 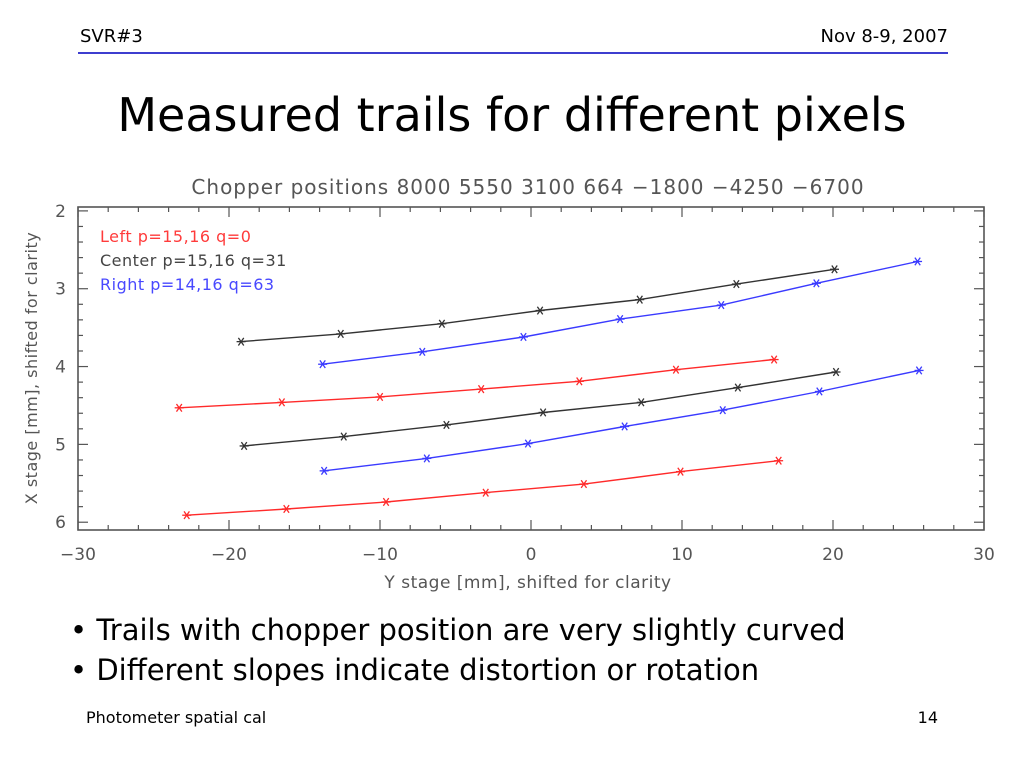 What do you see at coordinates (193, 260) in the screenshot?
I see `legend-entry: Center p=15,16 q=31` at bounding box center [193, 260].